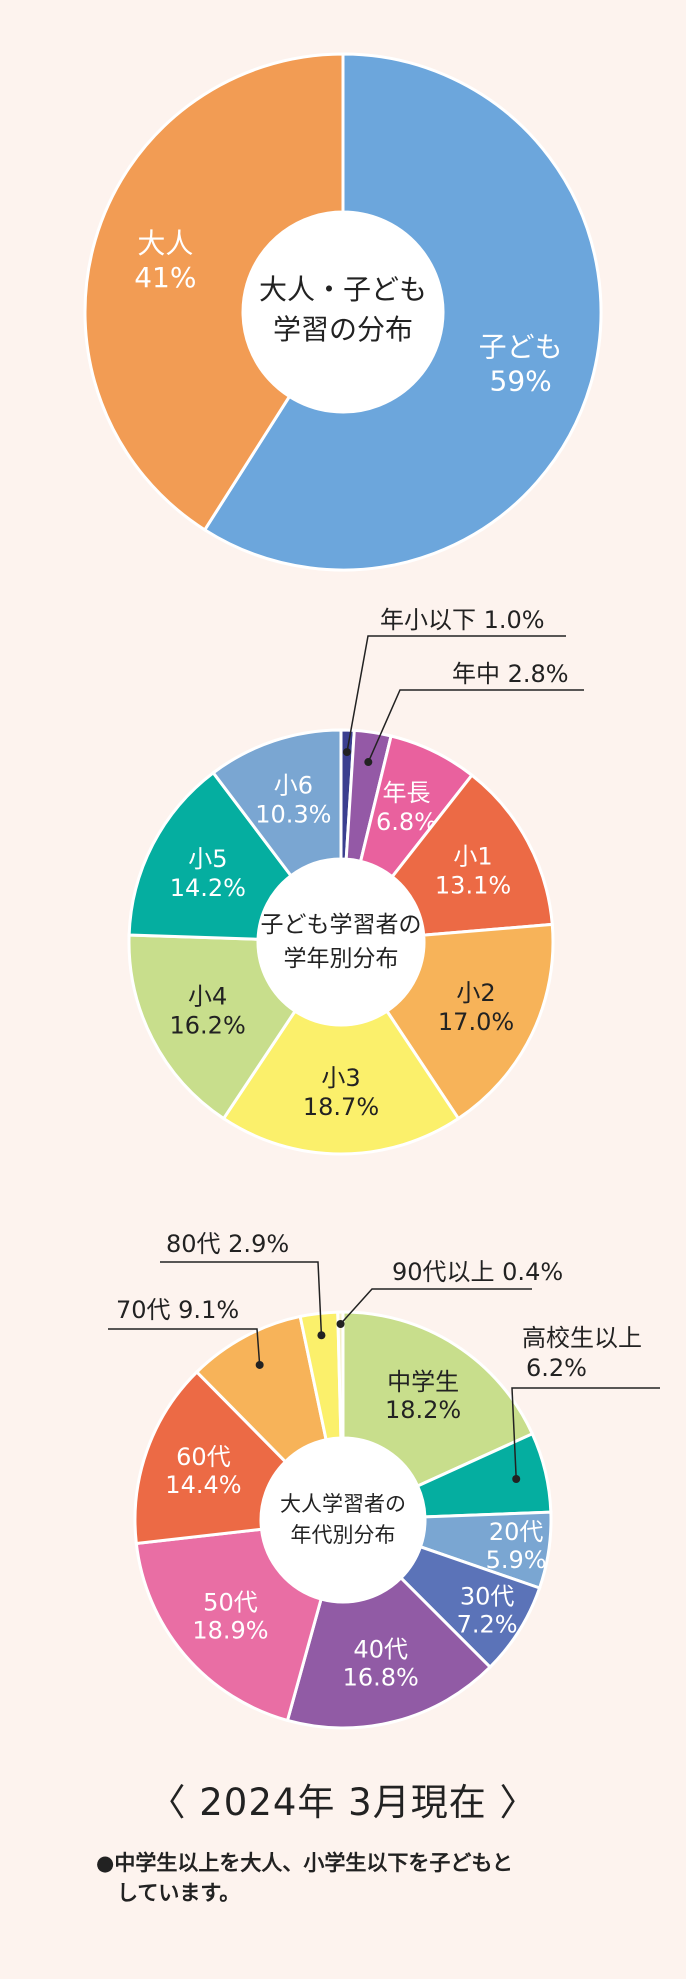 The image size is (686, 1979). Describe the element at coordinates (343, 329) in the screenshot. I see `chart-title-1-line-2: 学習の分布` at that location.